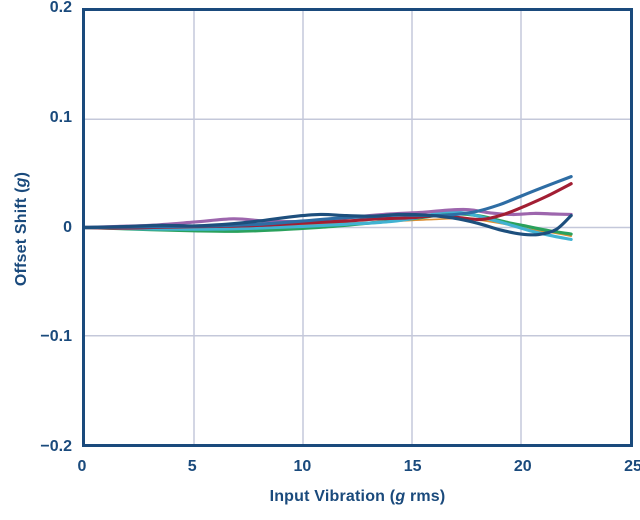  What do you see at coordinates (632, 466) in the screenshot?
I see `x-tick-label: 25` at bounding box center [632, 466].